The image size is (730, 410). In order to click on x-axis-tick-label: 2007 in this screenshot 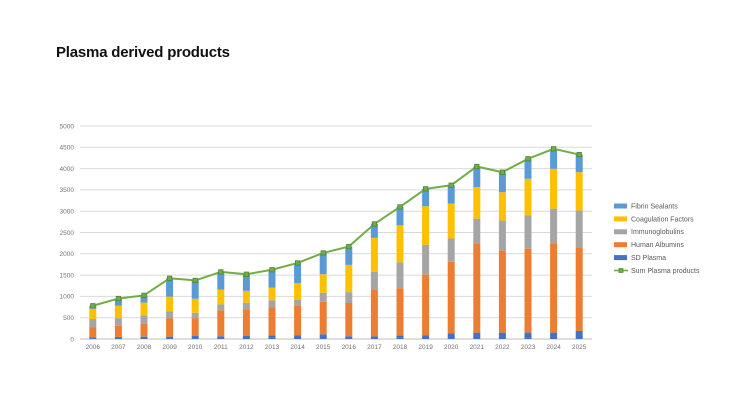, I will do `click(118, 347)`.